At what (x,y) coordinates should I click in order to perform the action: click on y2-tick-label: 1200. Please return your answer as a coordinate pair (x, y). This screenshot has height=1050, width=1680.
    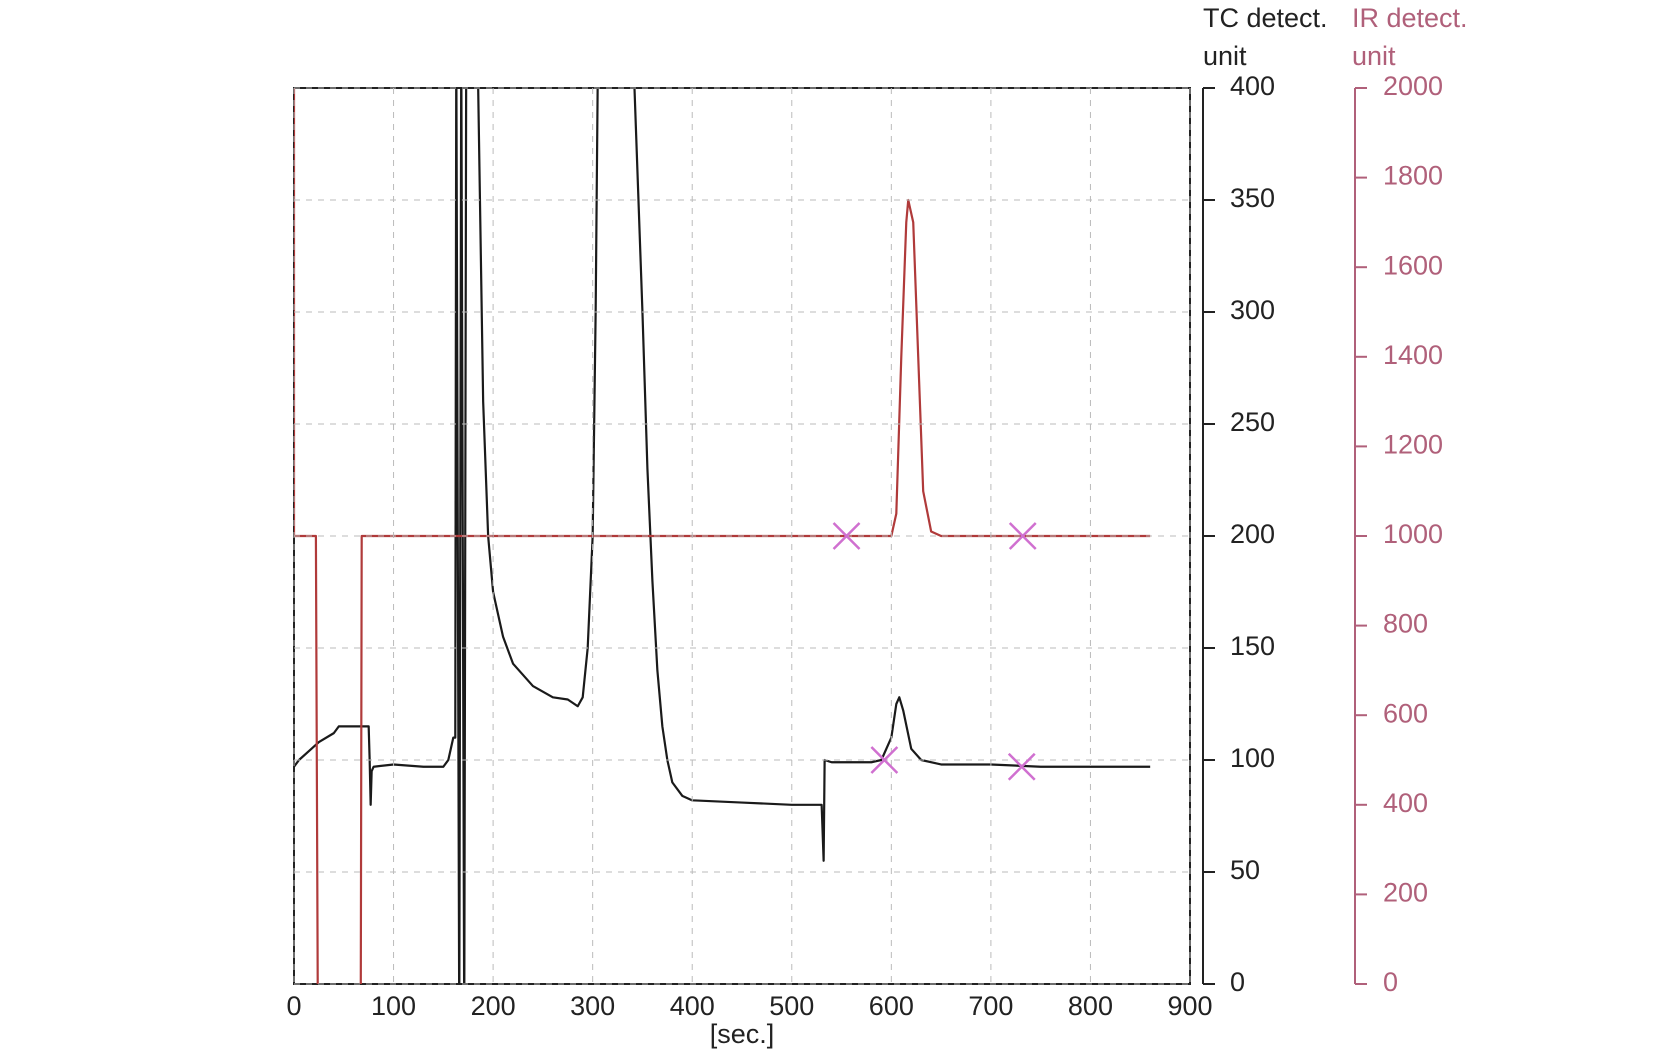
    Looking at the image, I should click on (1413, 445).